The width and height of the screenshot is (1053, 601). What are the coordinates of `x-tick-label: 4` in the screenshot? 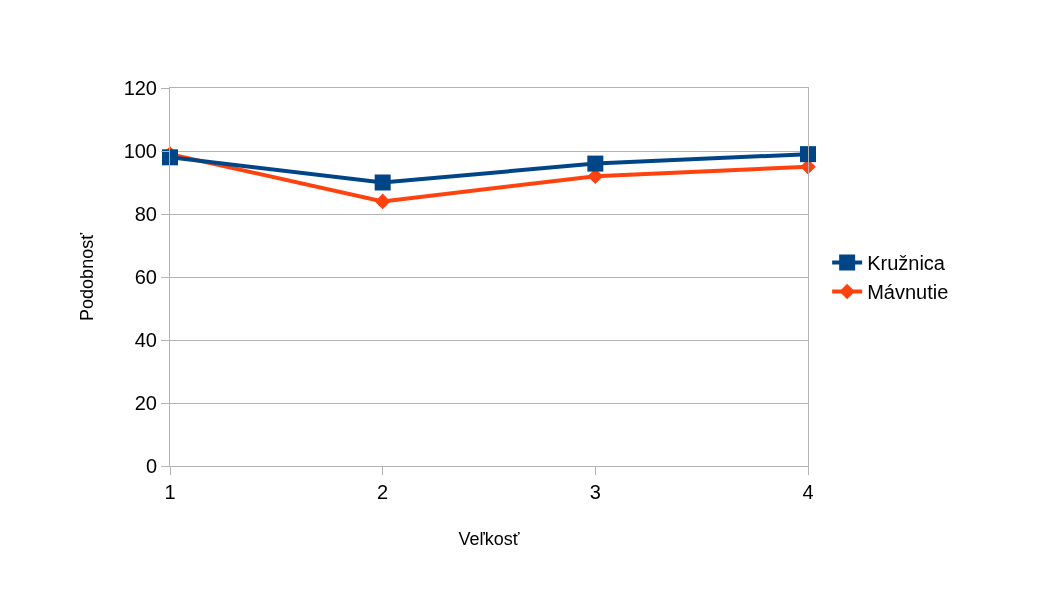 It's located at (808, 492).